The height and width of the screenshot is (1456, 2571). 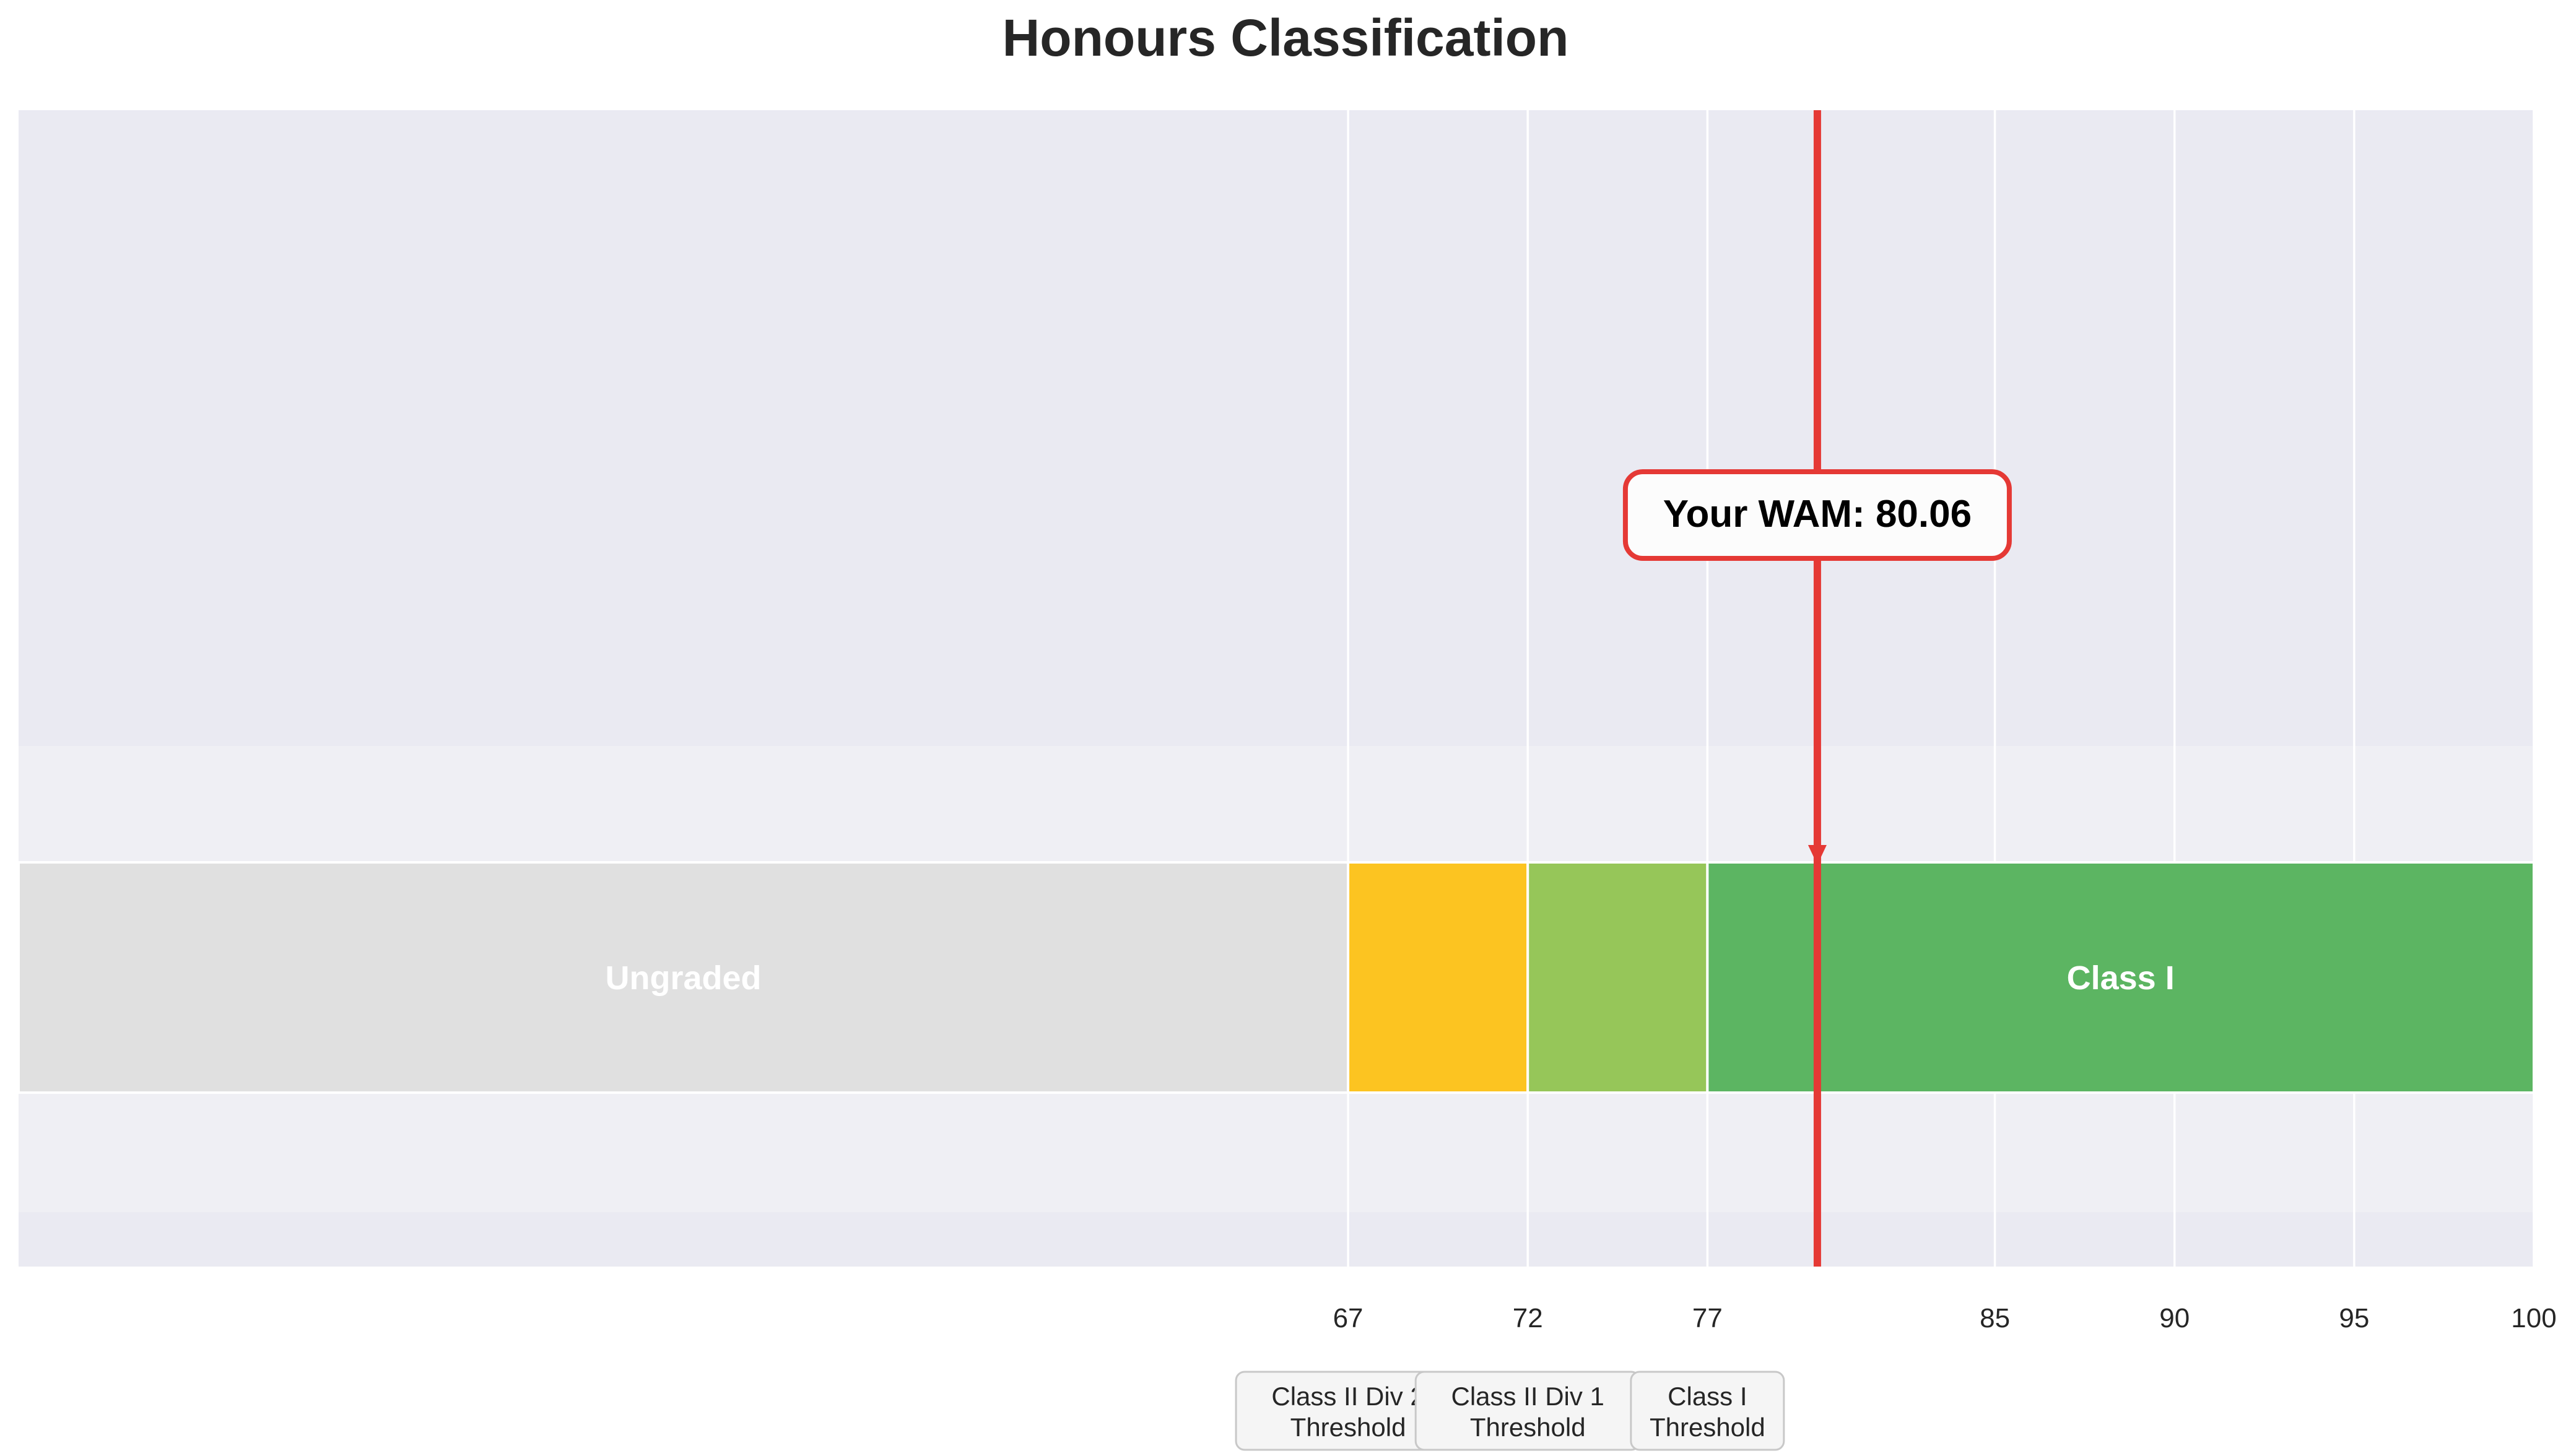 What do you see at coordinates (1286, 38) in the screenshot?
I see `chart-title: Honours Classification` at bounding box center [1286, 38].